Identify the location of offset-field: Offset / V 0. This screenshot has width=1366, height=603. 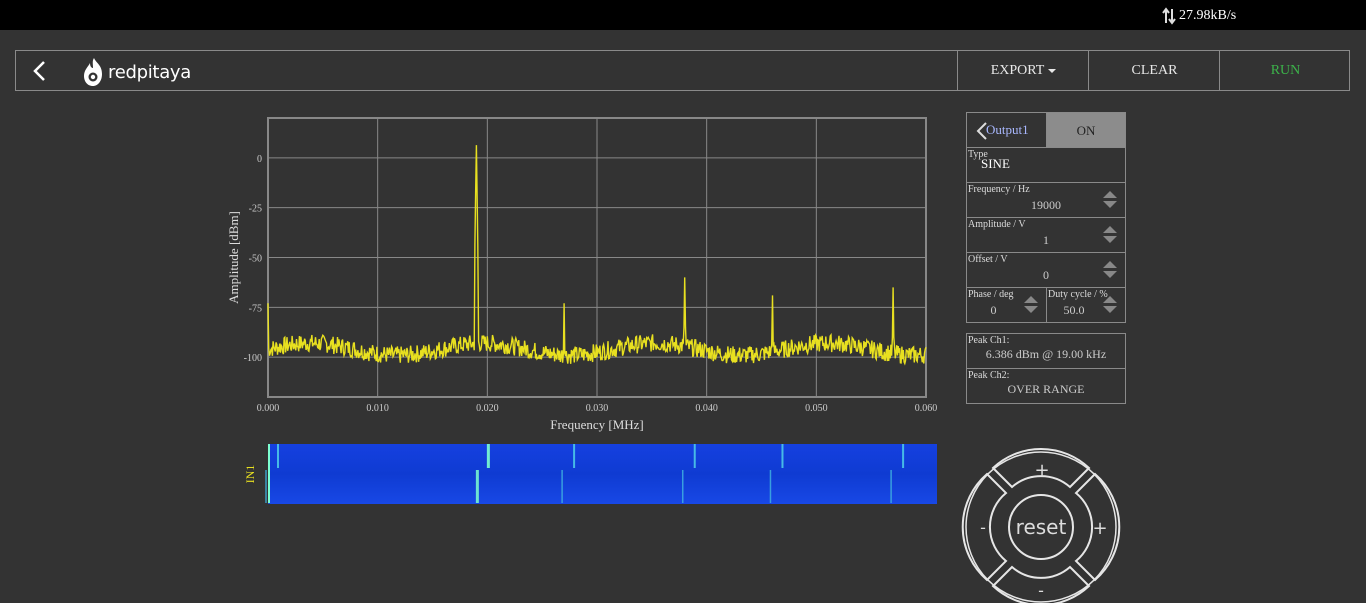
(1046, 270).